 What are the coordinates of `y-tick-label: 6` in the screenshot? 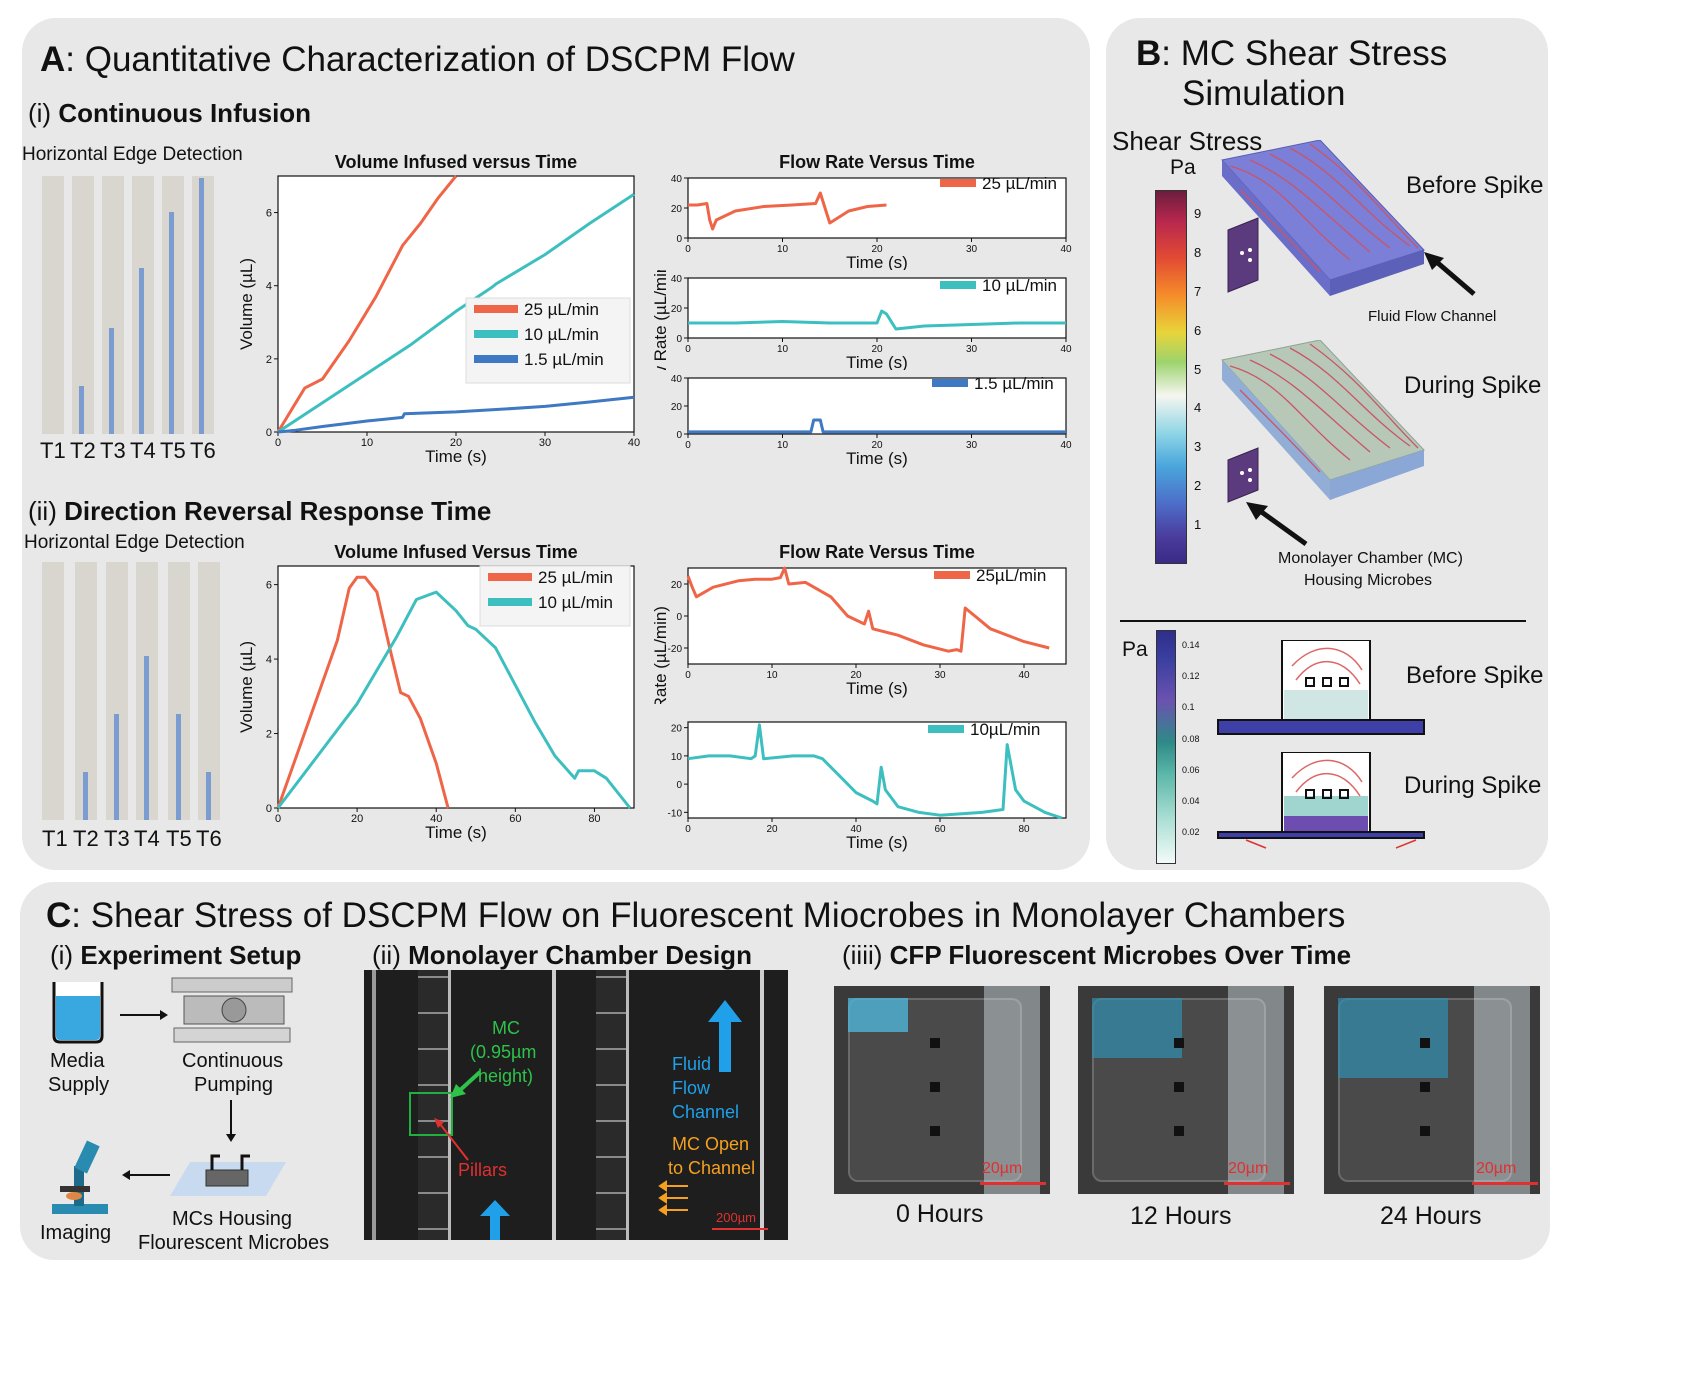 It's located at (269, 214).